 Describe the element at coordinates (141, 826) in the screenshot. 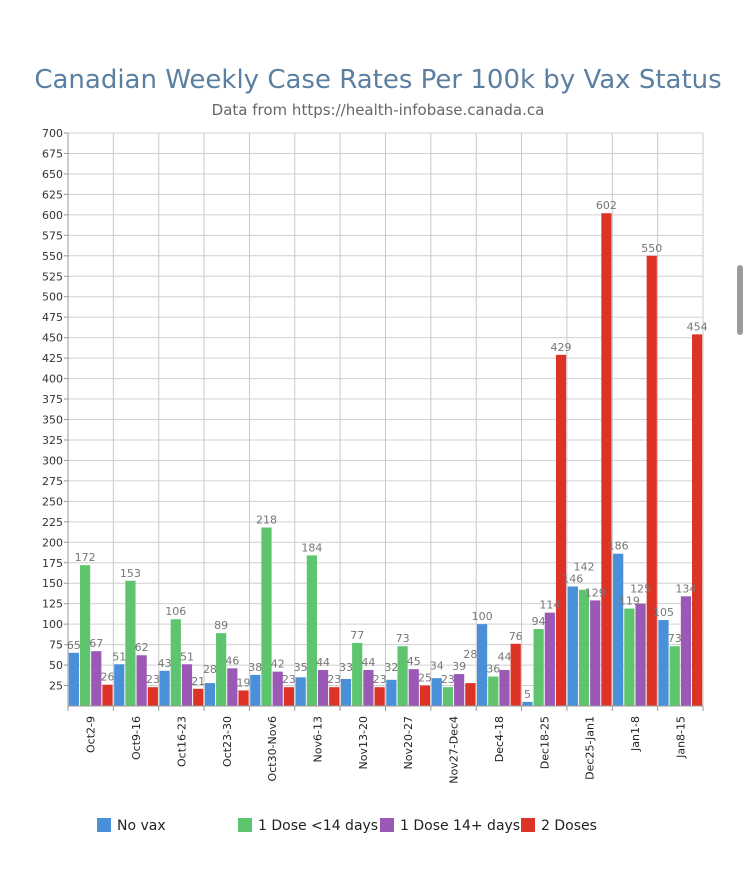

I see `legend-label: No vax` at that location.